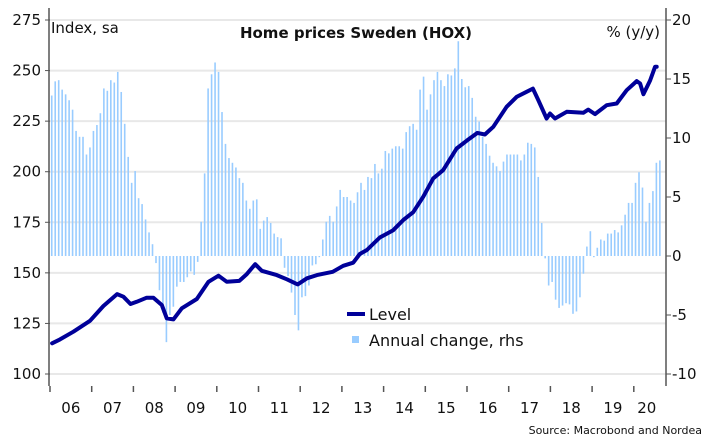 This screenshot has width=710, height=448. What do you see at coordinates (356, 33) in the screenshot?
I see `chart-title: Home prices Sweden (HOX)` at bounding box center [356, 33].